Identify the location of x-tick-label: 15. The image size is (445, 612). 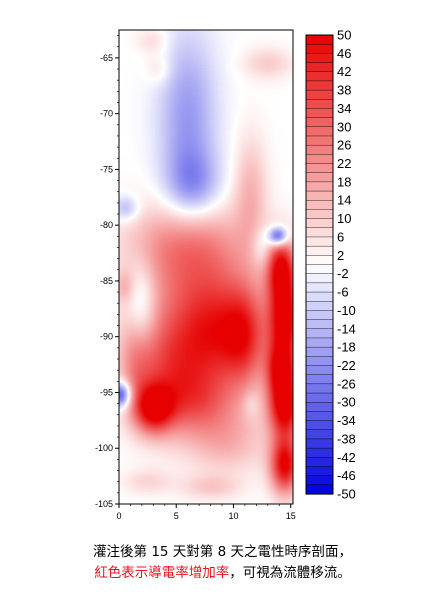
(291, 516).